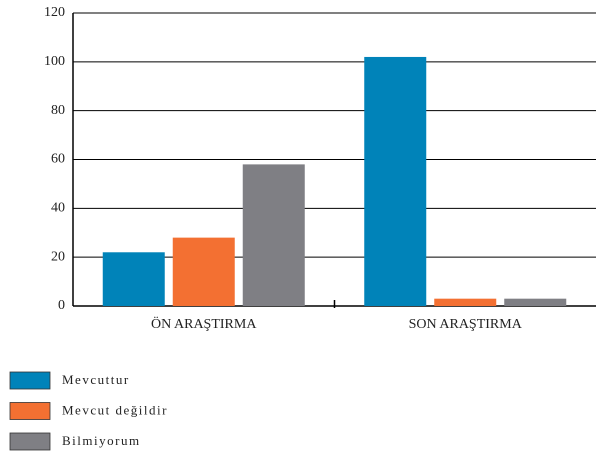  I want to click on y-tick-label: 60, so click(58, 159).